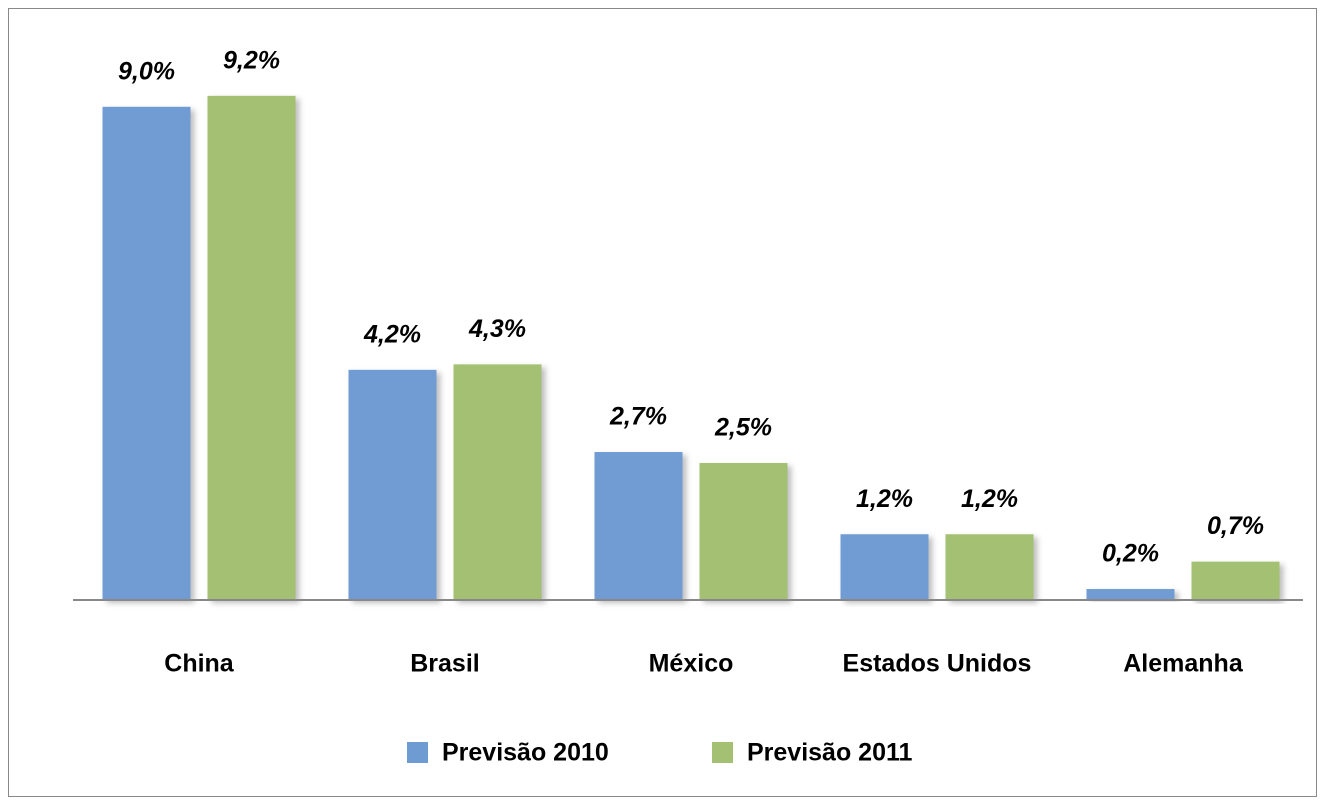 The width and height of the screenshot is (1325, 805). What do you see at coordinates (1235, 526) in the screenshot?
I see `value-label: 0,7%` at bounding box center [1235, 526].